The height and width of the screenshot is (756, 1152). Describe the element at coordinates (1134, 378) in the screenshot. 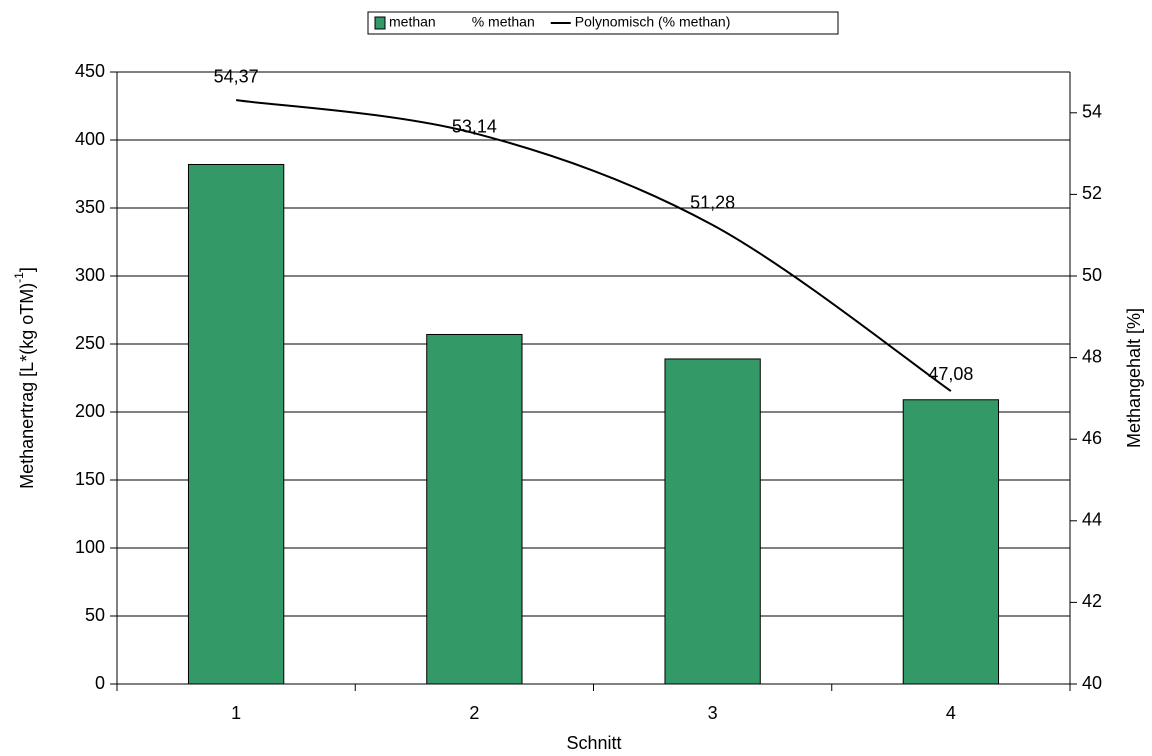

I see `y2-axis-label: Methangehalt [%]` at that location.